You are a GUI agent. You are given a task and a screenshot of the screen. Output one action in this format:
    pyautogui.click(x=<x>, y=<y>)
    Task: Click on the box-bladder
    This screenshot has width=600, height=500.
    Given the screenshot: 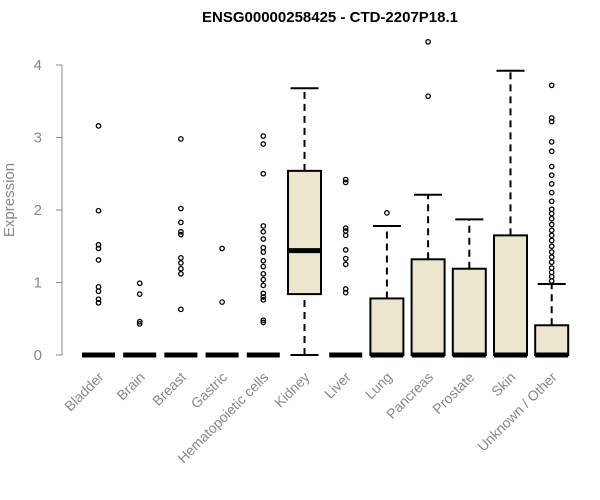 What is the action you would take?
    pyautogui.click(x=98, y=240)
    